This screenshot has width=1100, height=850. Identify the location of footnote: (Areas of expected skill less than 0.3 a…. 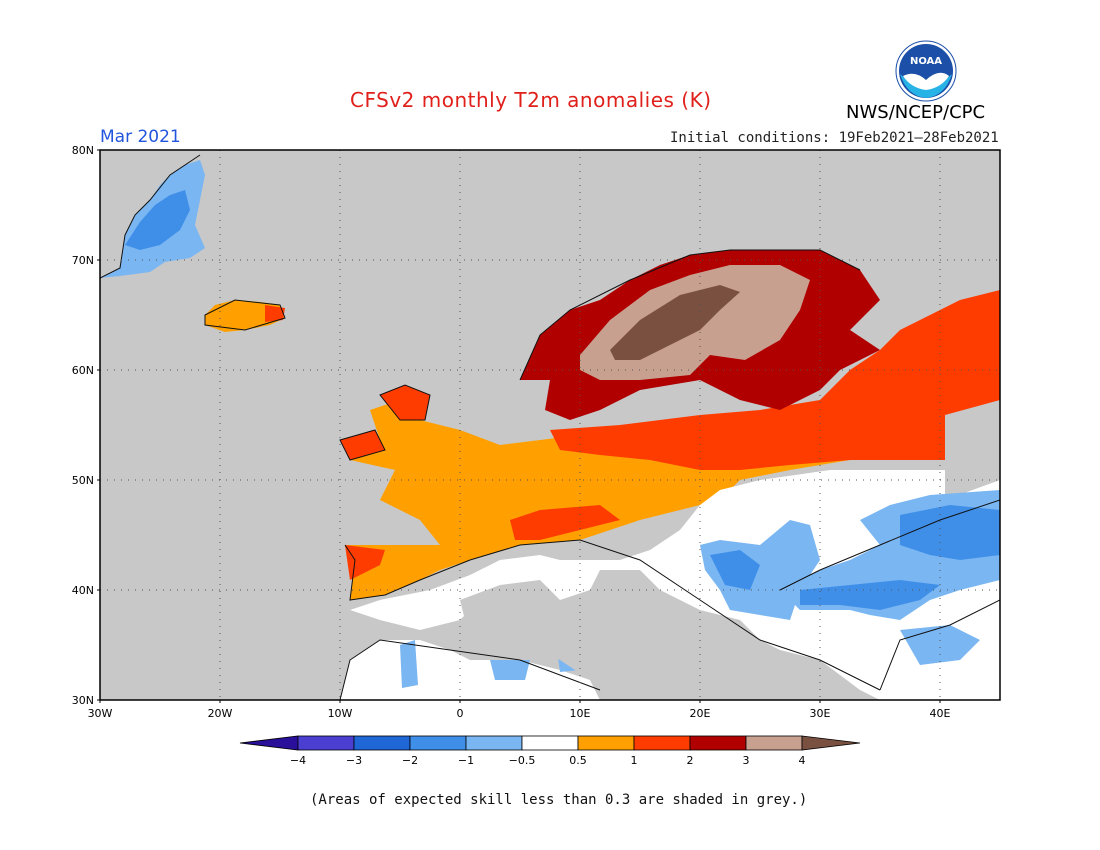
(559, 800).